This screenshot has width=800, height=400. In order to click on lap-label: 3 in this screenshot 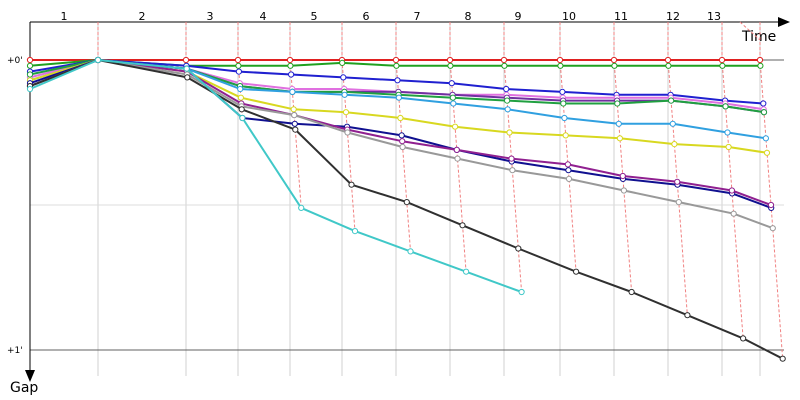, I will do `click(210, 16)`.